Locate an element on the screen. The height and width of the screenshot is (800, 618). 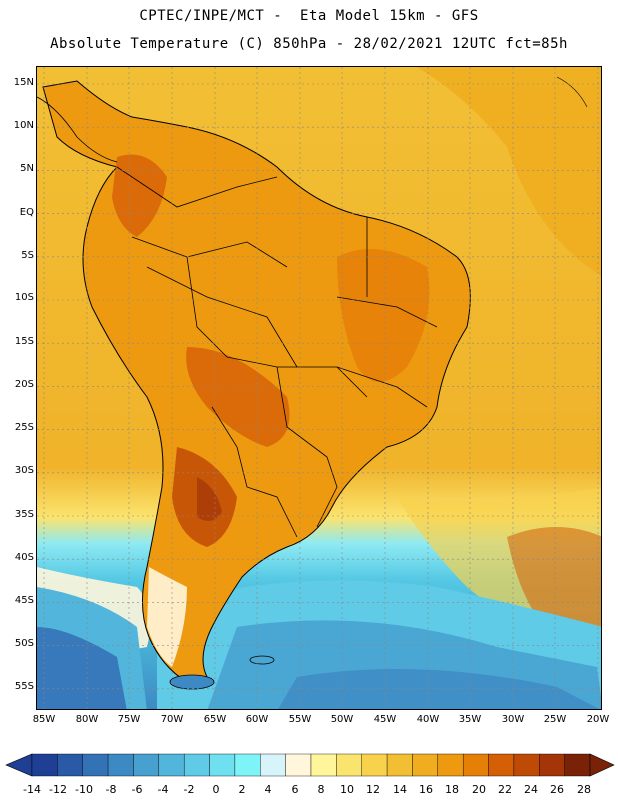
warm-core-southeast is located at coordinates (554, 588).